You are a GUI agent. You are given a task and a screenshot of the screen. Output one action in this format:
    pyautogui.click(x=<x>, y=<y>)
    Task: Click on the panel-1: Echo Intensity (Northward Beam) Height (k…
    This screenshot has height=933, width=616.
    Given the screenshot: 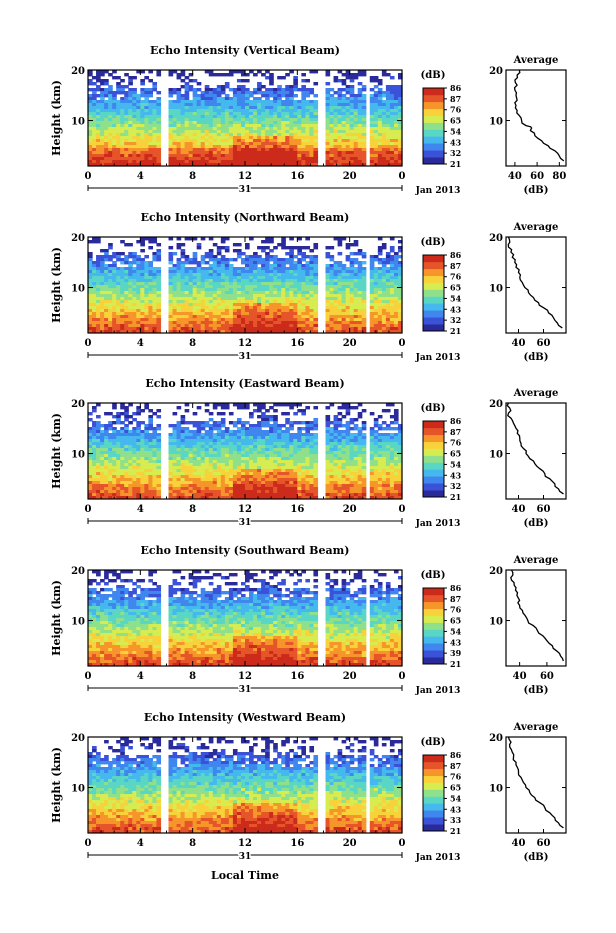 What is the action you would take?
    pyautogui.click(x=308, y=287)
    